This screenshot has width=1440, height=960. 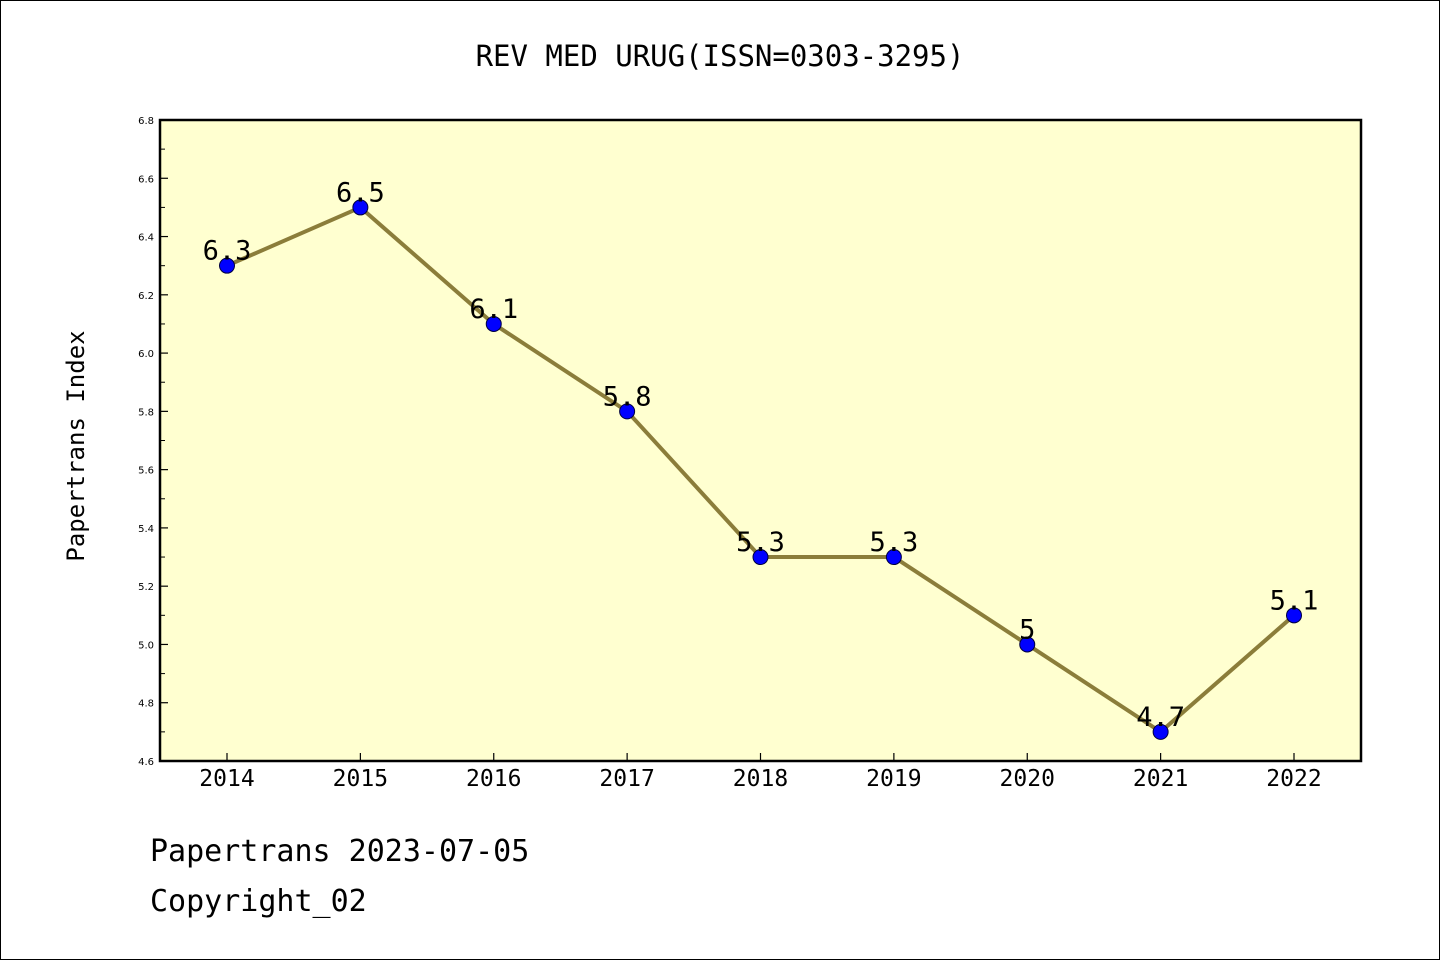 I want to click on y-tick-label: 5.4, so click(x=146, y=529).